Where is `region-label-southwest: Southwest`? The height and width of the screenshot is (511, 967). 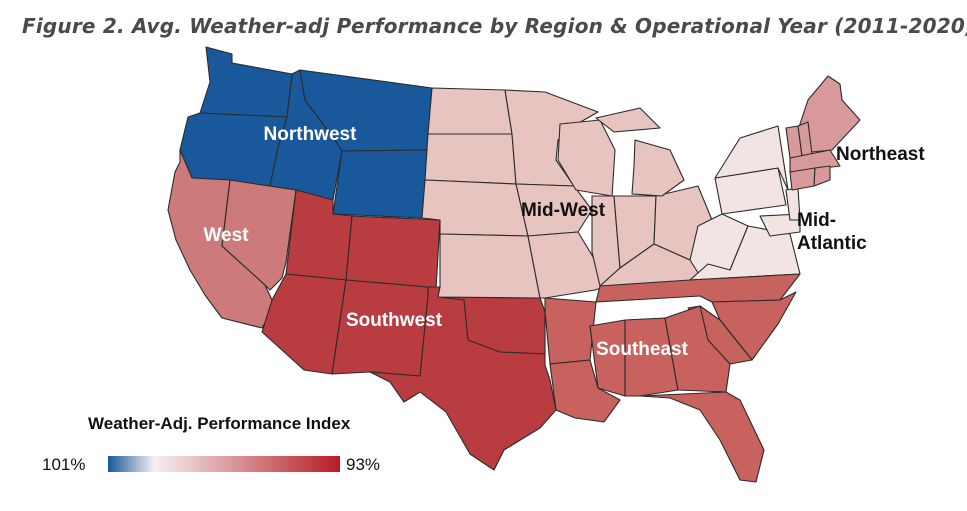 region-label-southwest: Southwest is located at coordinates (394, 320).